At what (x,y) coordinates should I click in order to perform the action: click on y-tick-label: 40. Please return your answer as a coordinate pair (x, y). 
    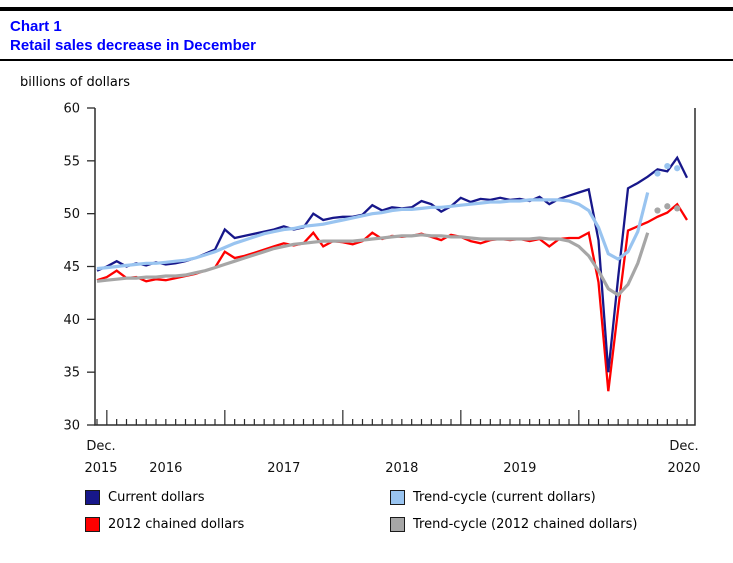
    Looking at the image, I should click on (71, 320).